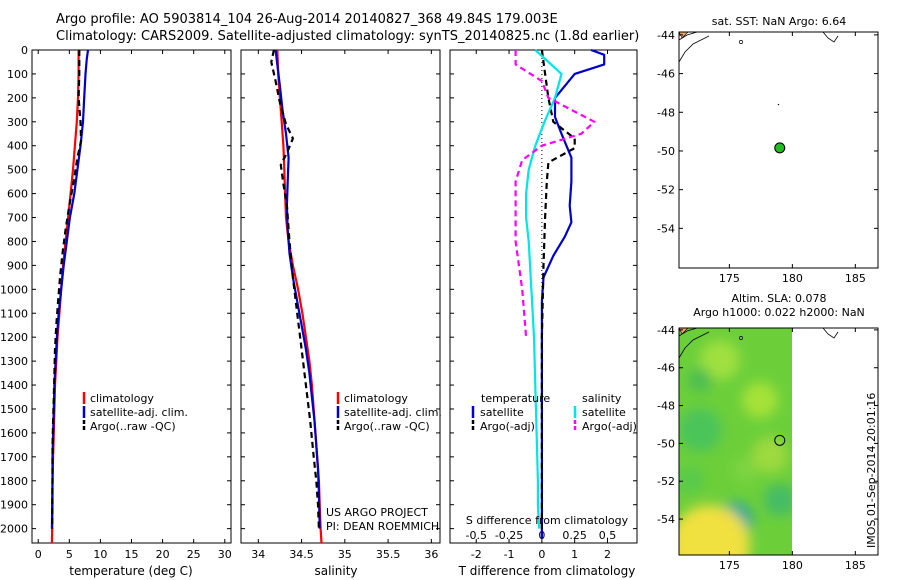 The width and height of the screenshot is (900, 580). Describe the element at coordinates (778, 150) in the screenshot. I see `sst-map-frame` at that location.